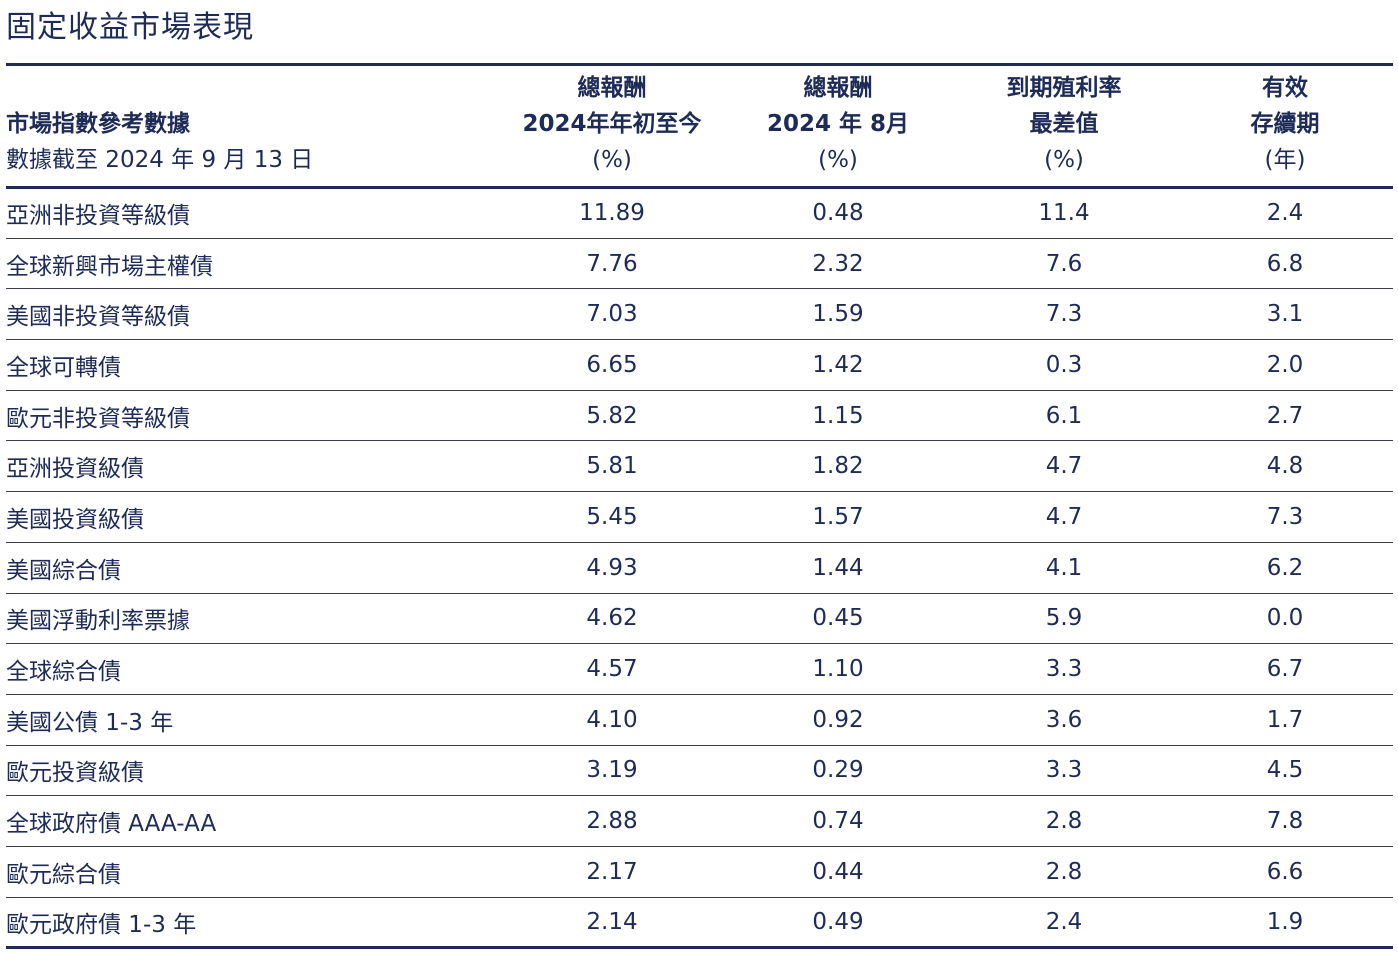 This screenshot has width=1398, height=953. What do you see at coordinates (838, 568) in the screenshot?
I see `aug-return-cell: 1.44` at bounding box center [838, 568].